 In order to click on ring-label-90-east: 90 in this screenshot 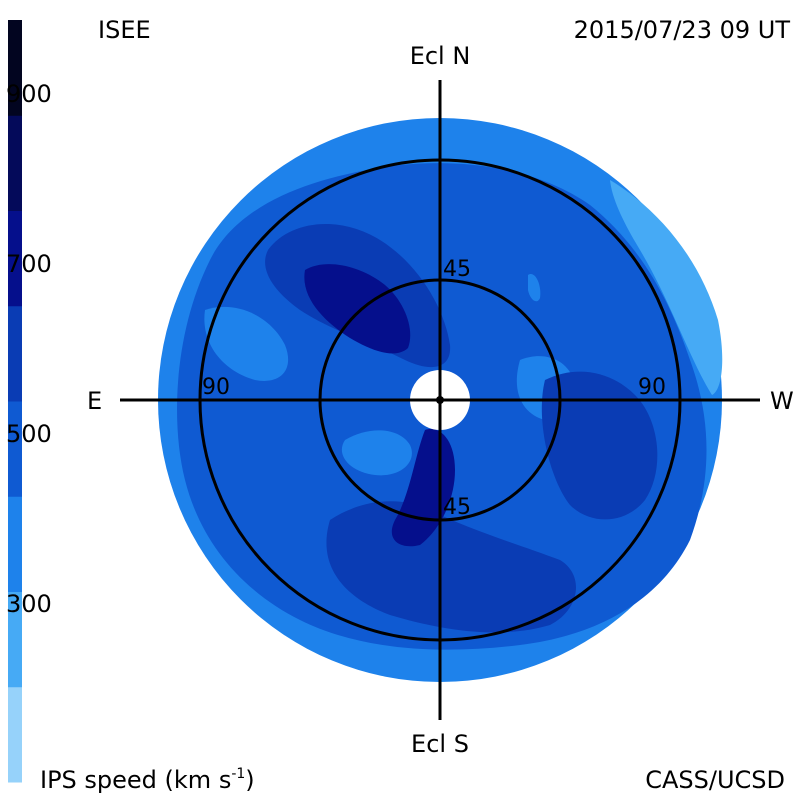, I will do `click(216, 387)`.